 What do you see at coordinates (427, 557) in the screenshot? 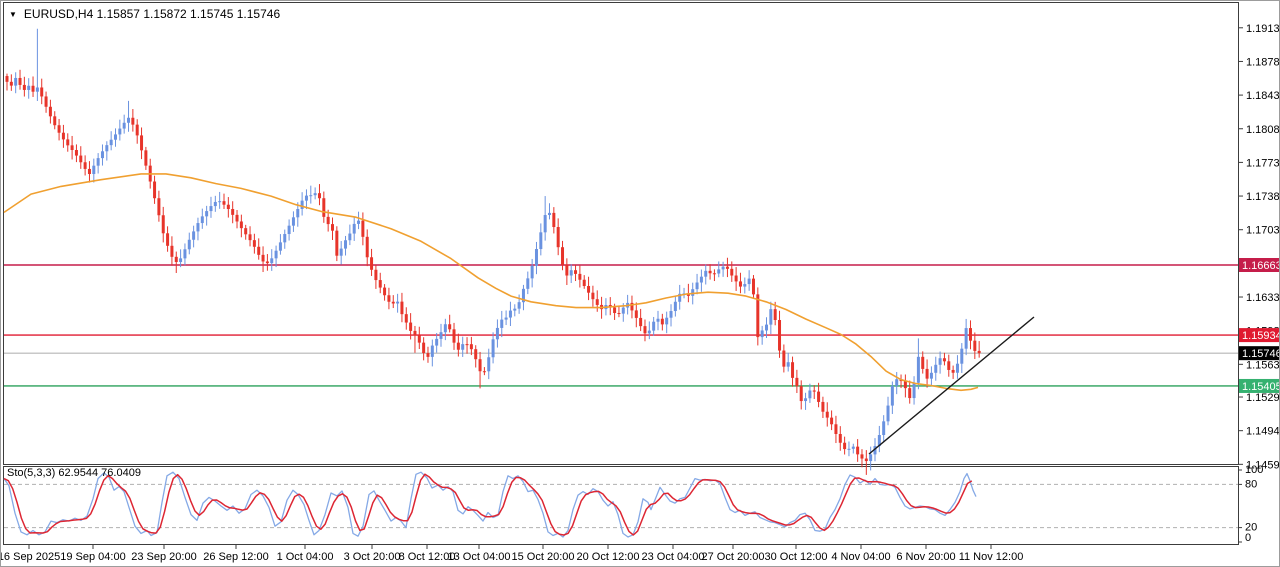
I see `time-tick-label: 8 Oct 12:00` at bounding box center [427, 557].